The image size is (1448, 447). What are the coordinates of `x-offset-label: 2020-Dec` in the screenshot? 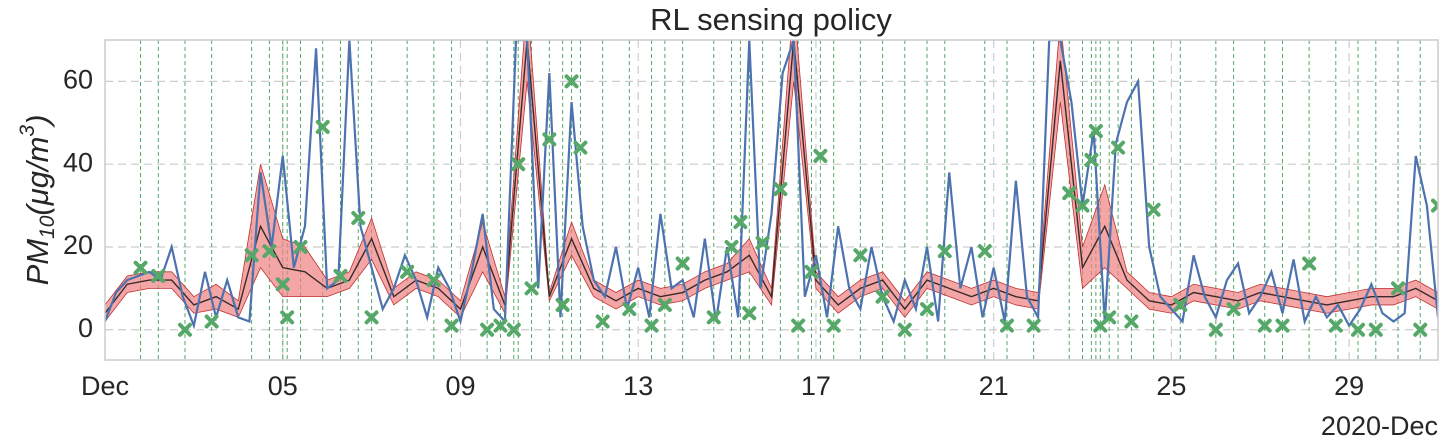 It's located at (1379, 426).